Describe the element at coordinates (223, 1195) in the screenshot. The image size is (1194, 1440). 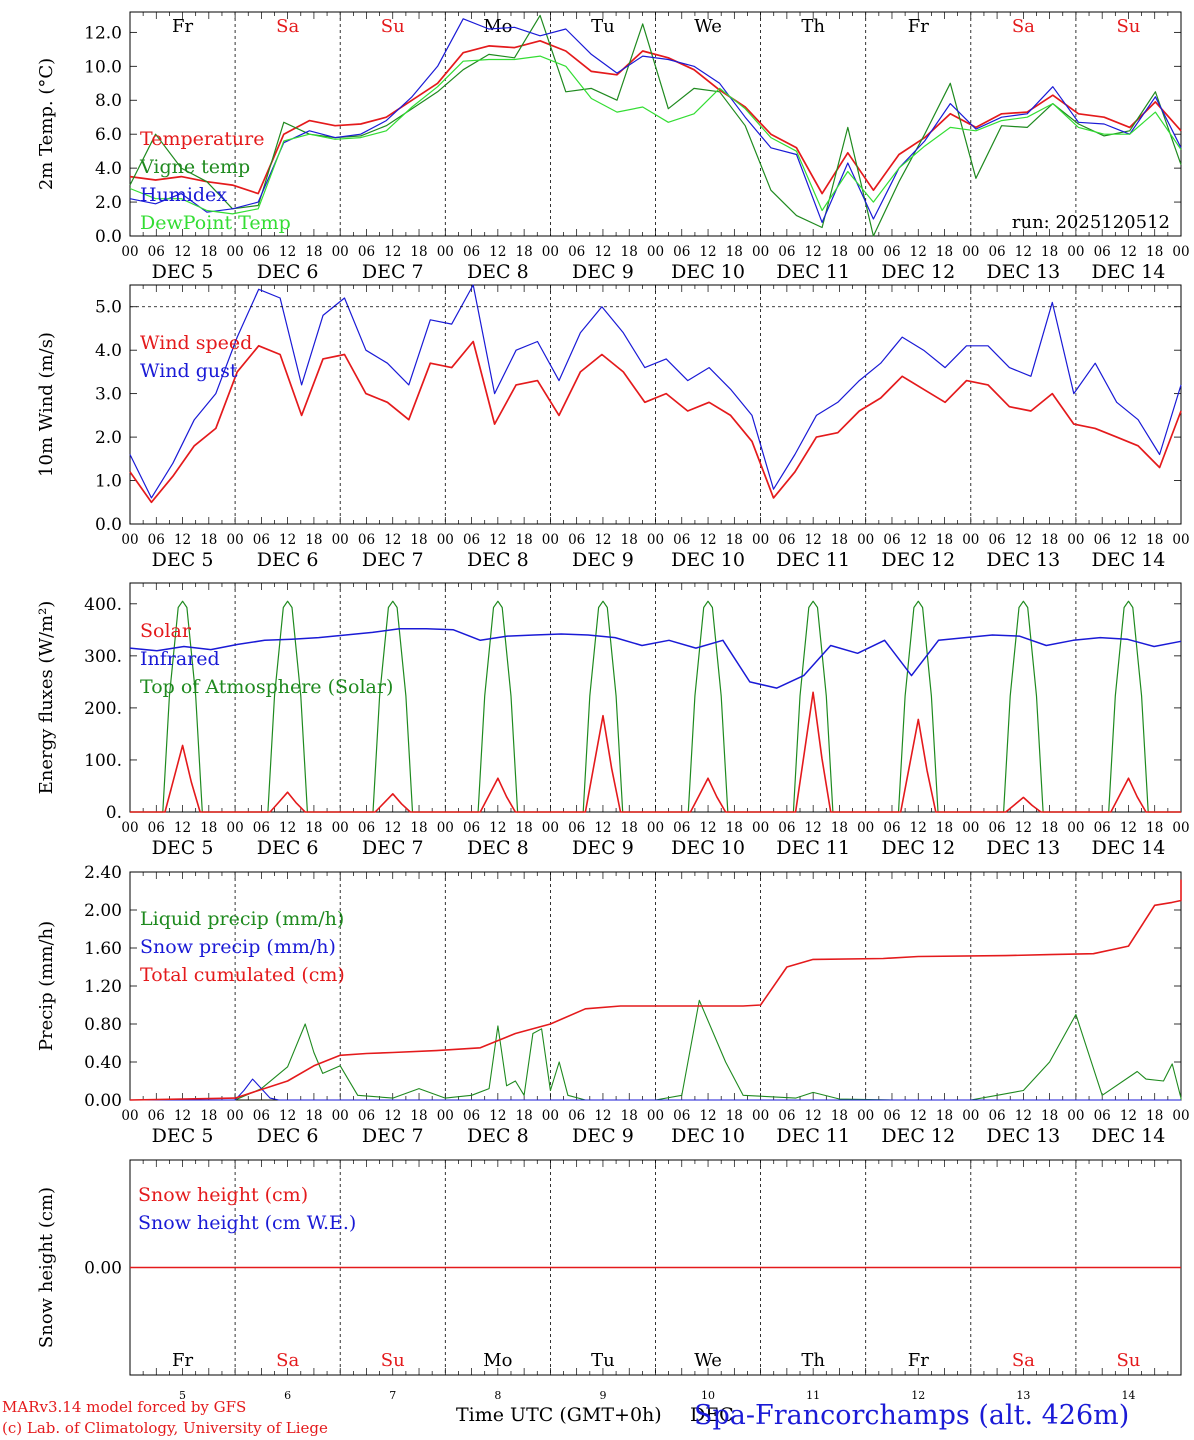
I see `legend-snow-height-cm-: Snow height (cm)` at that location.